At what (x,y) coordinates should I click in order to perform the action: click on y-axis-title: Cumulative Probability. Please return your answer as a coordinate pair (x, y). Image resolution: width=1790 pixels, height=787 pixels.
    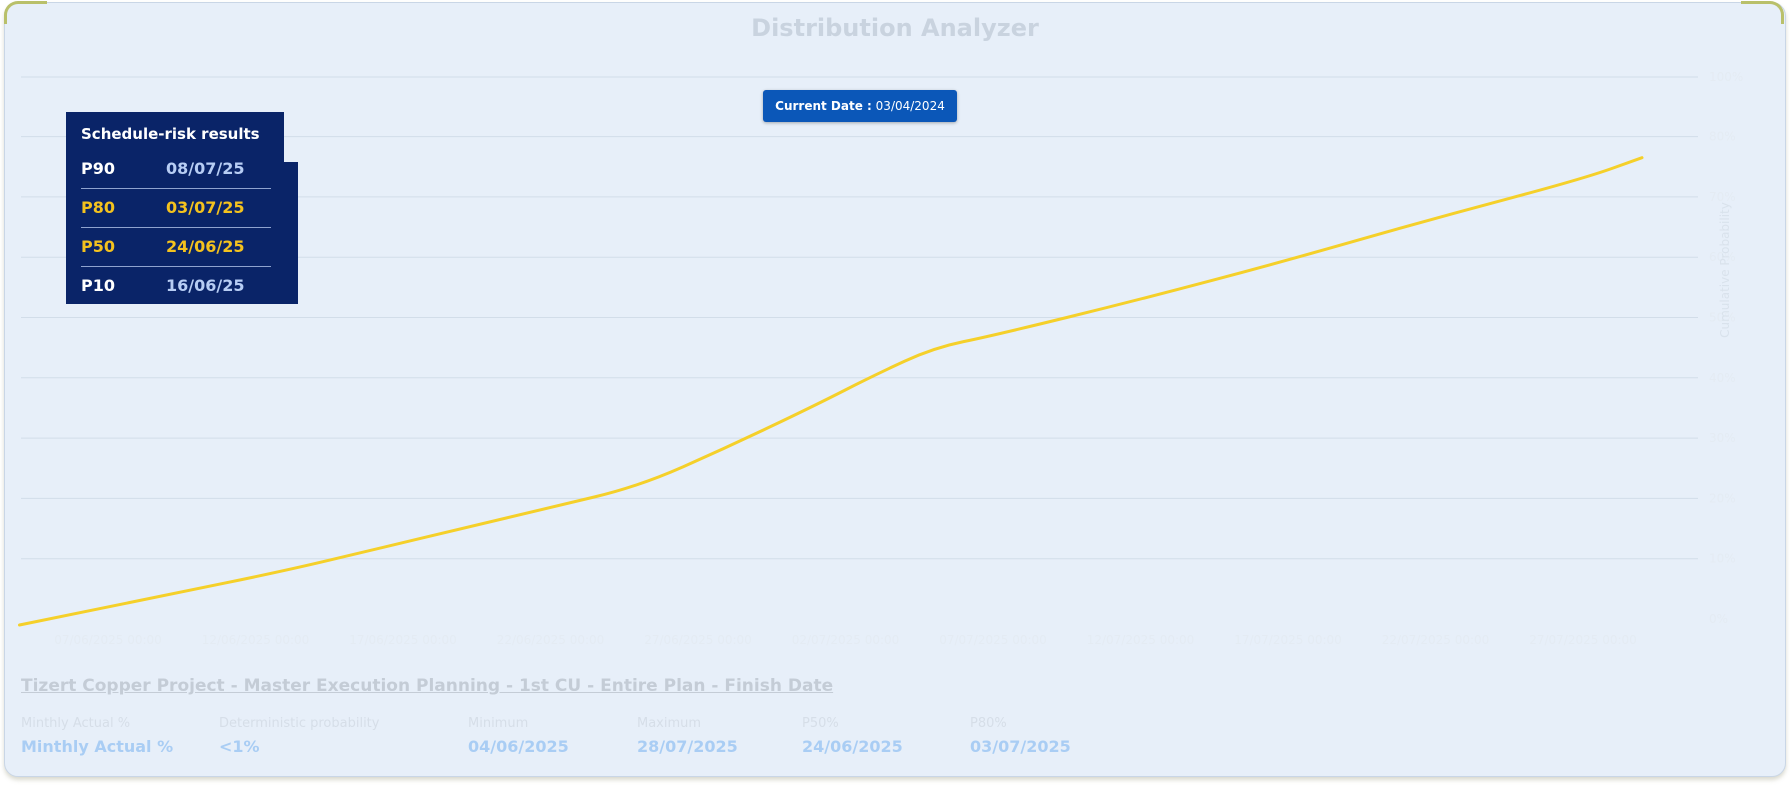
    Looking at the image, I should click on (1725, 270).